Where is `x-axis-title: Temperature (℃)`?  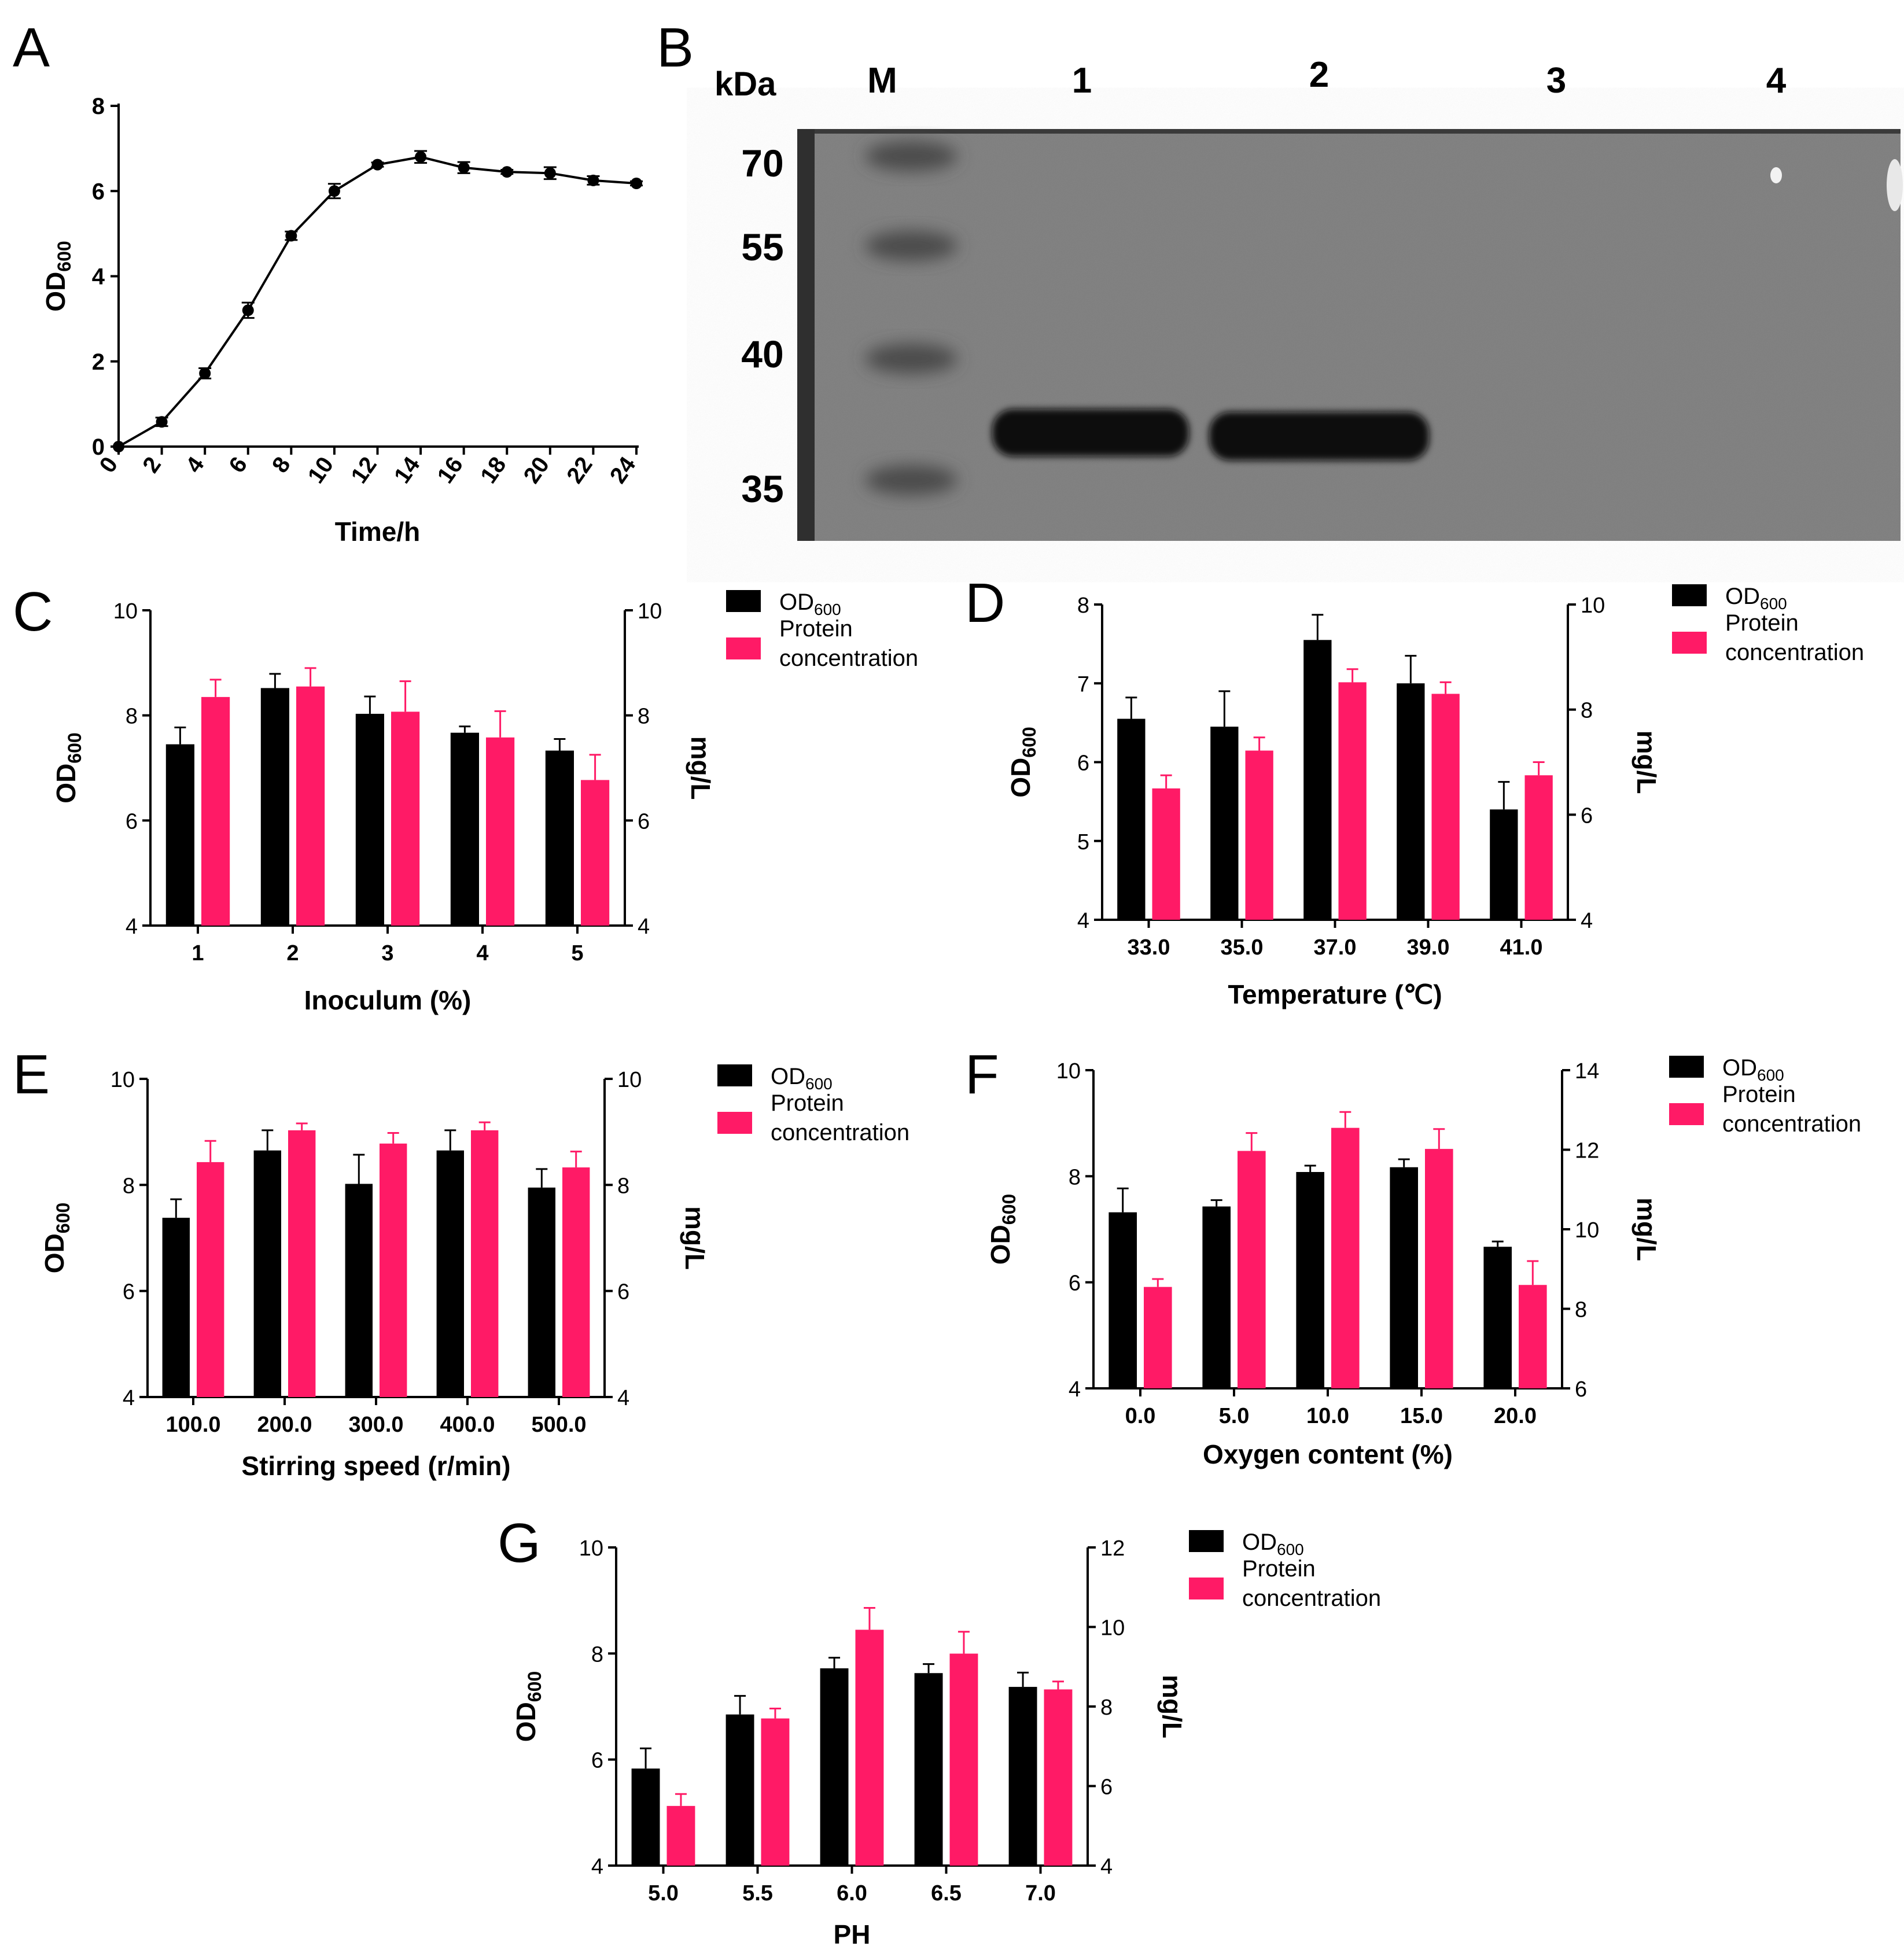 x-axis-title: Temperature (℃) is located at coordinates (1335, 994).